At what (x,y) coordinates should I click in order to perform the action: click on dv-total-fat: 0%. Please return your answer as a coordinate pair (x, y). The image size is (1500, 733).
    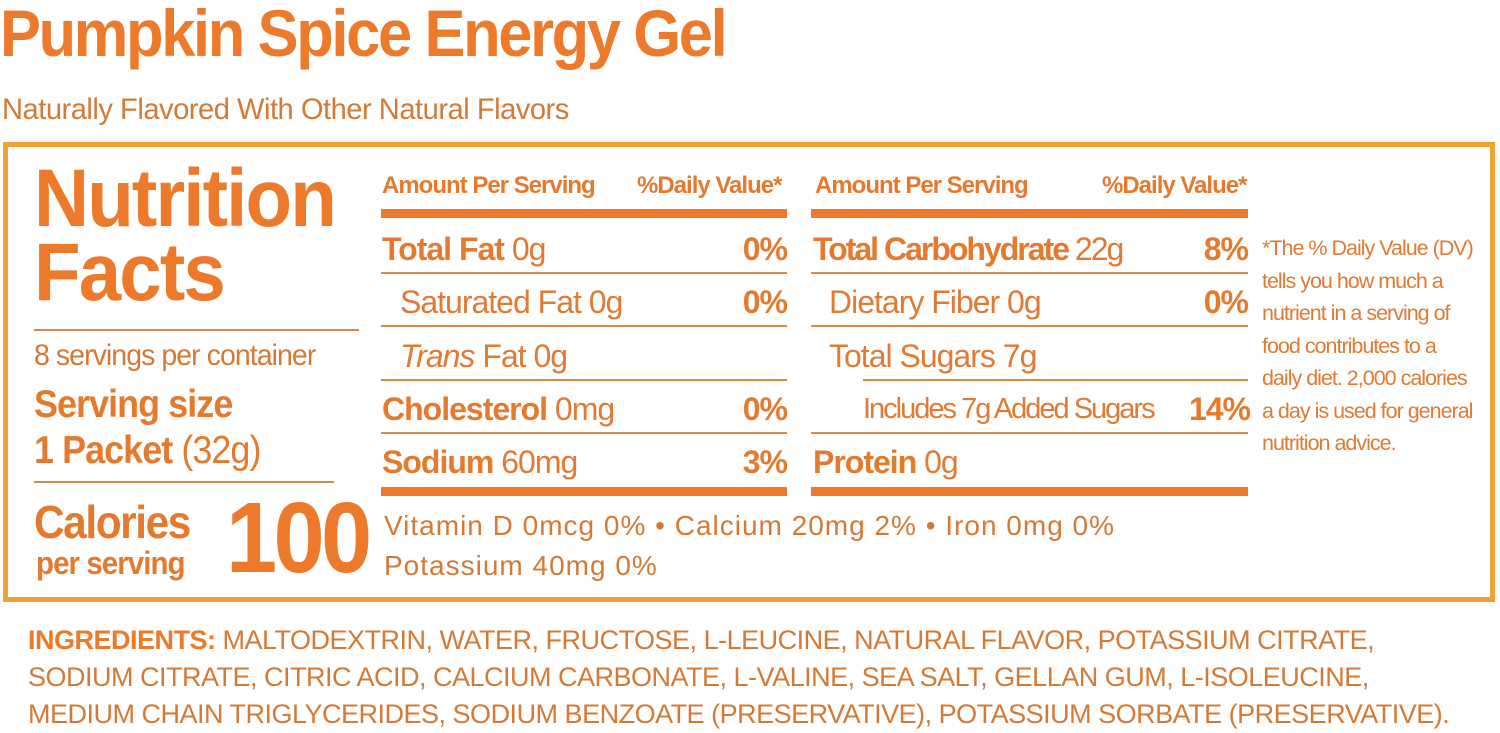
    Looking at the image, I should click on (765, 249).